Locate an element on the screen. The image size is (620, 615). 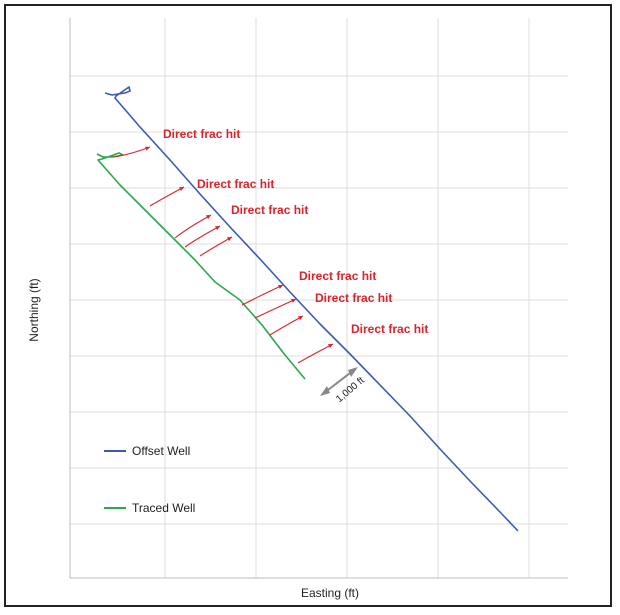
legend-label-traced-well: Traced Well is located at coordinates (163, 508).